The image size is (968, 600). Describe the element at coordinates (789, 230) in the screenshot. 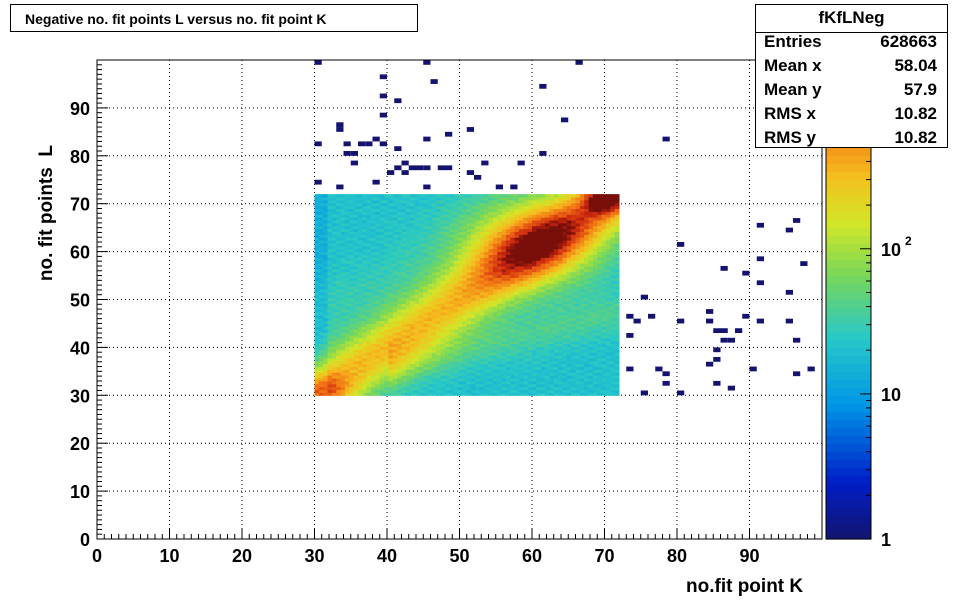

I see `sparse-bin` at that location.